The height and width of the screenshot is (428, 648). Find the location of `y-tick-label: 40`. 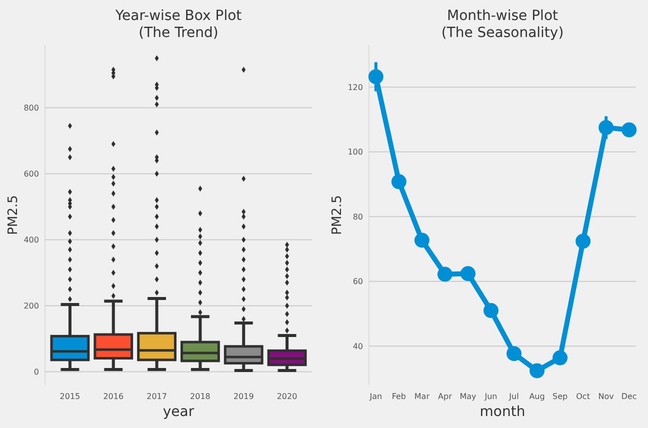

y-tick-label: 40 is located at coordinates (357, 346).